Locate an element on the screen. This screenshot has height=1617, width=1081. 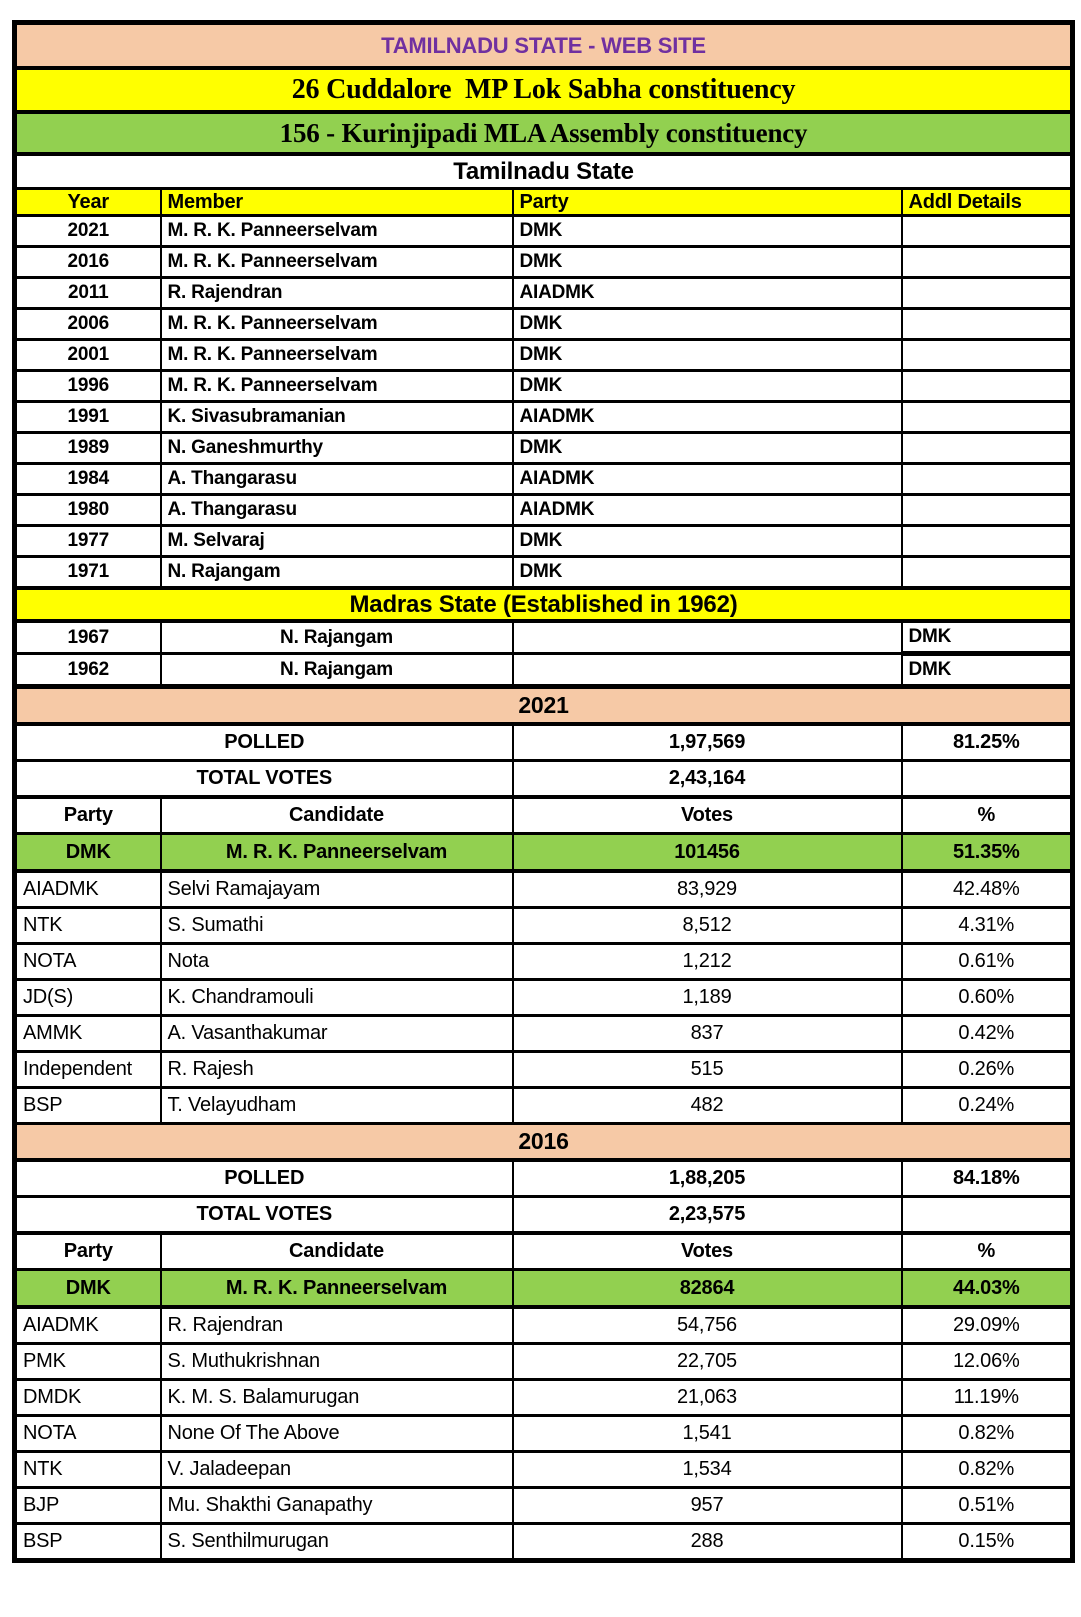
madras-year-row: 1962 N. Rajangam DMK is located at coordinates (543, 670).